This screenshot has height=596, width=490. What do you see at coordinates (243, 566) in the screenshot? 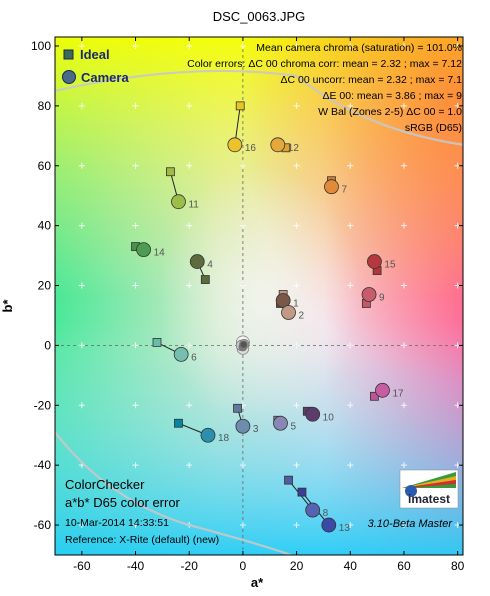
I see `x-tick-label: 0` at bounding box center [243, 566].